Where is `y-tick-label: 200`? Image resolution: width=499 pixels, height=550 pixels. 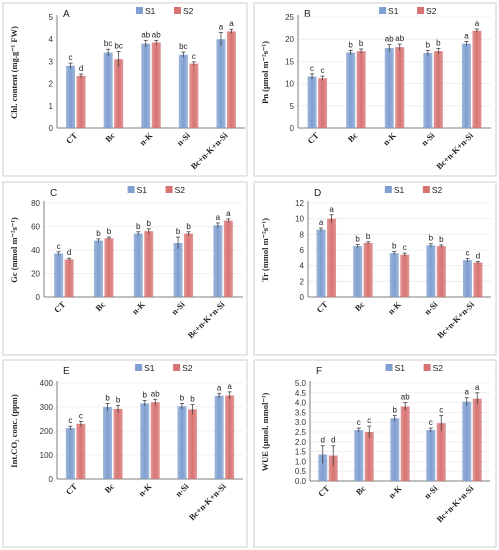 y-tick-label: 200 is located at coordinates (47, 431).